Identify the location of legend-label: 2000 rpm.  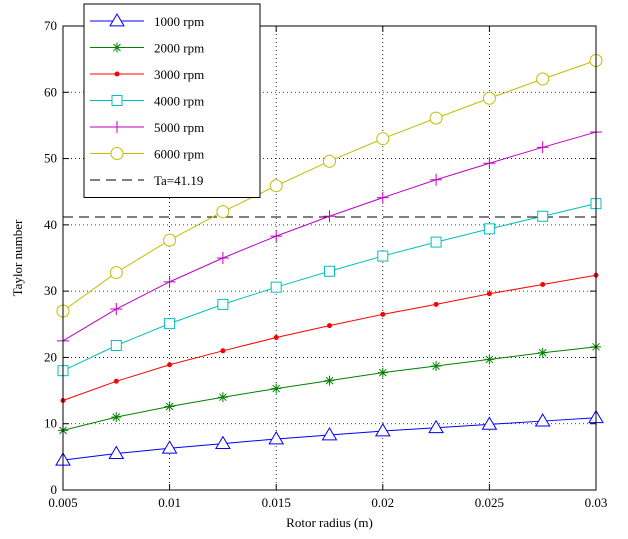
(179, 48).